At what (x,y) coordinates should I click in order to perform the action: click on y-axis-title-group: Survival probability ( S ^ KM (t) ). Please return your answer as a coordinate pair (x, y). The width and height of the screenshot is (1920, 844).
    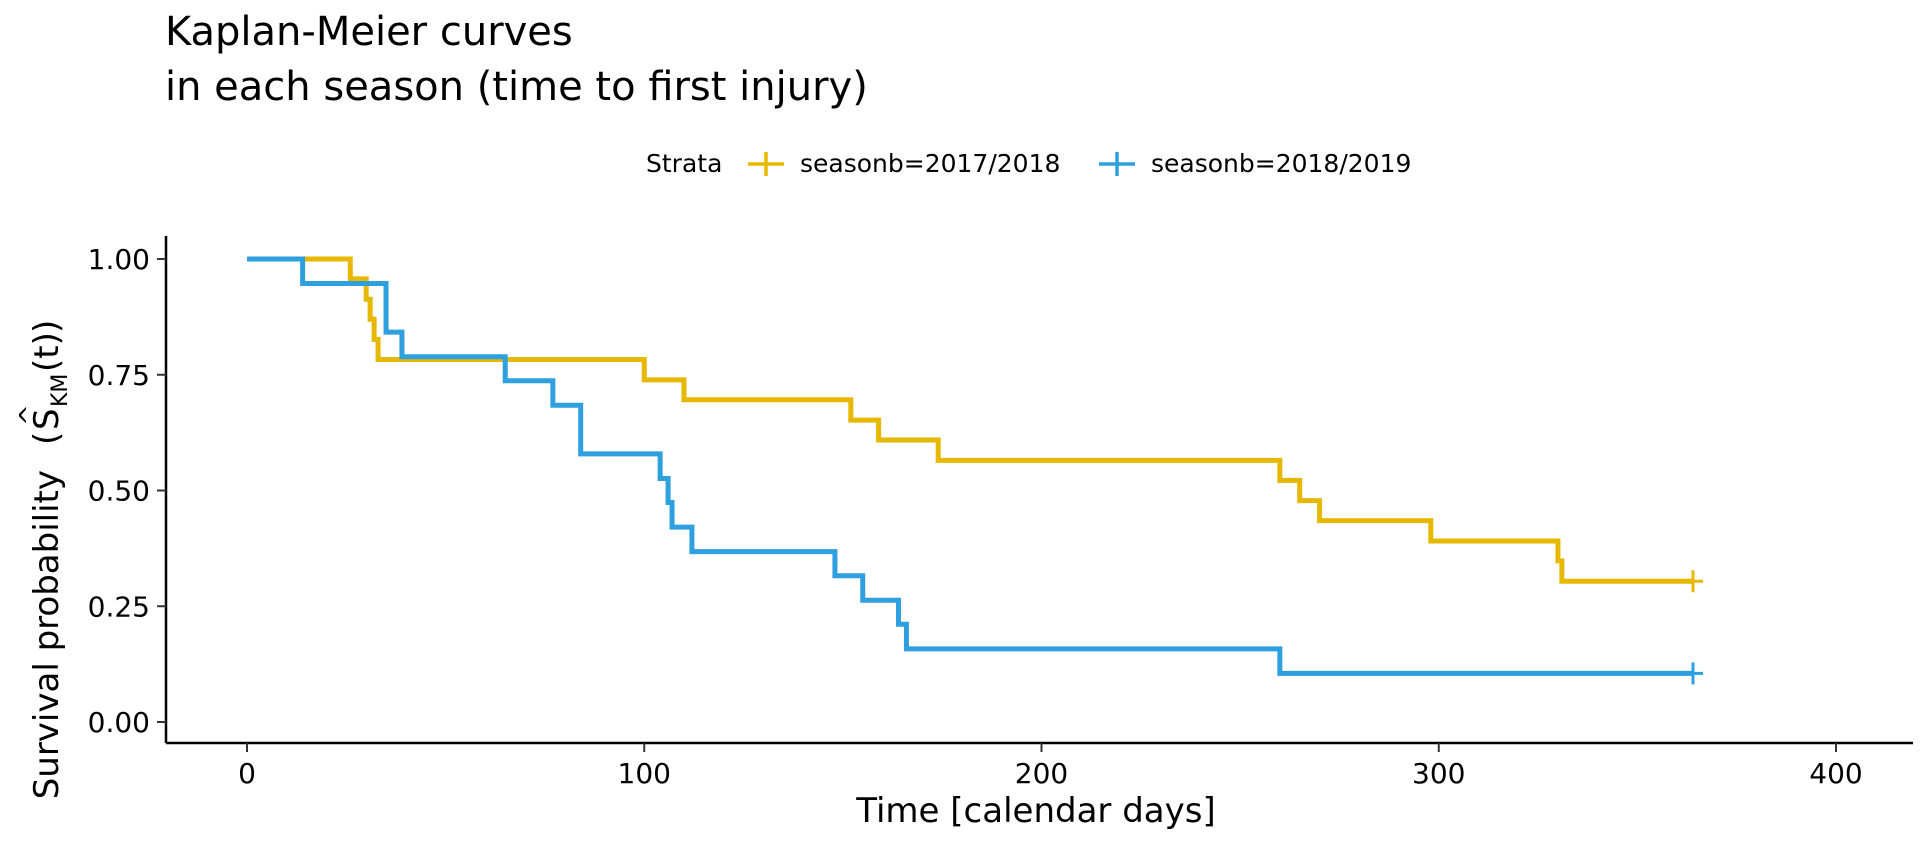
    Looking at the image, I should click on (44, 560).